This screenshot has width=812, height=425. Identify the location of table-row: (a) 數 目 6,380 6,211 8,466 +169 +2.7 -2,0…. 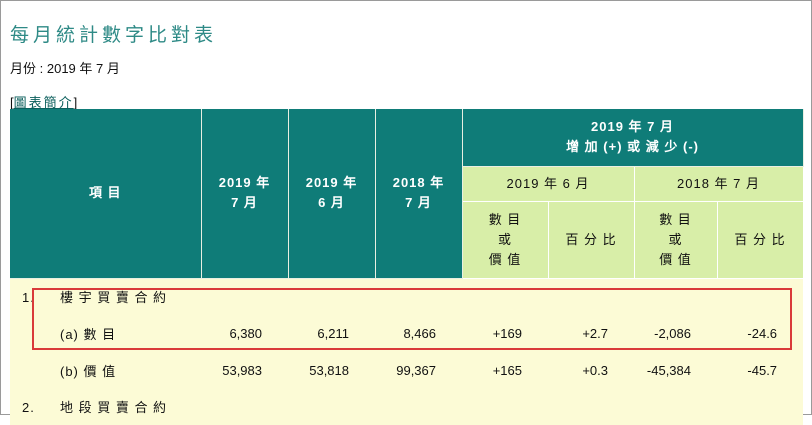
(407, 333).